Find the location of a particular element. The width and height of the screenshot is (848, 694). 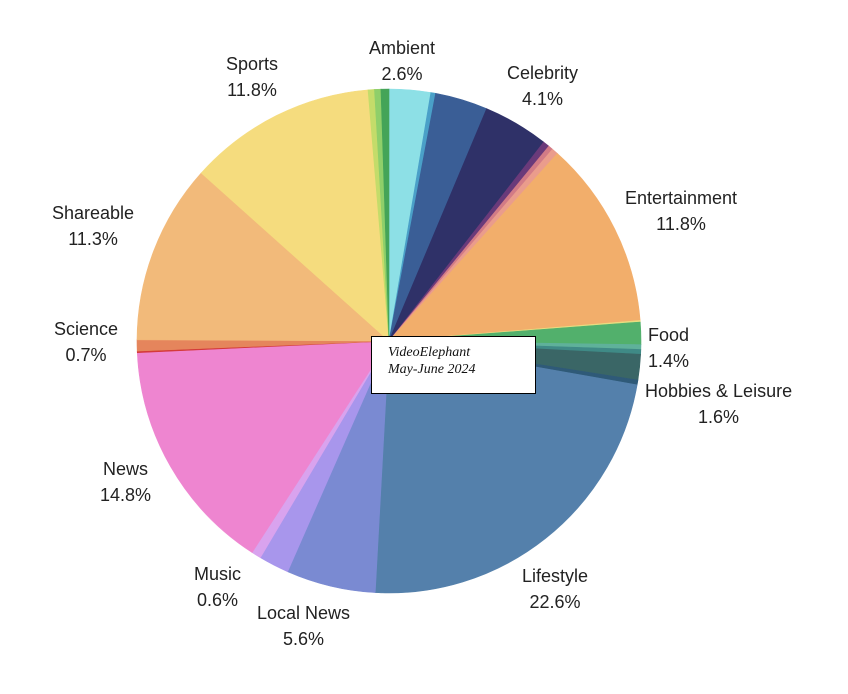

source-annotation-box: VideoElephant May-June 2024 is located at coordinates (453, 365).